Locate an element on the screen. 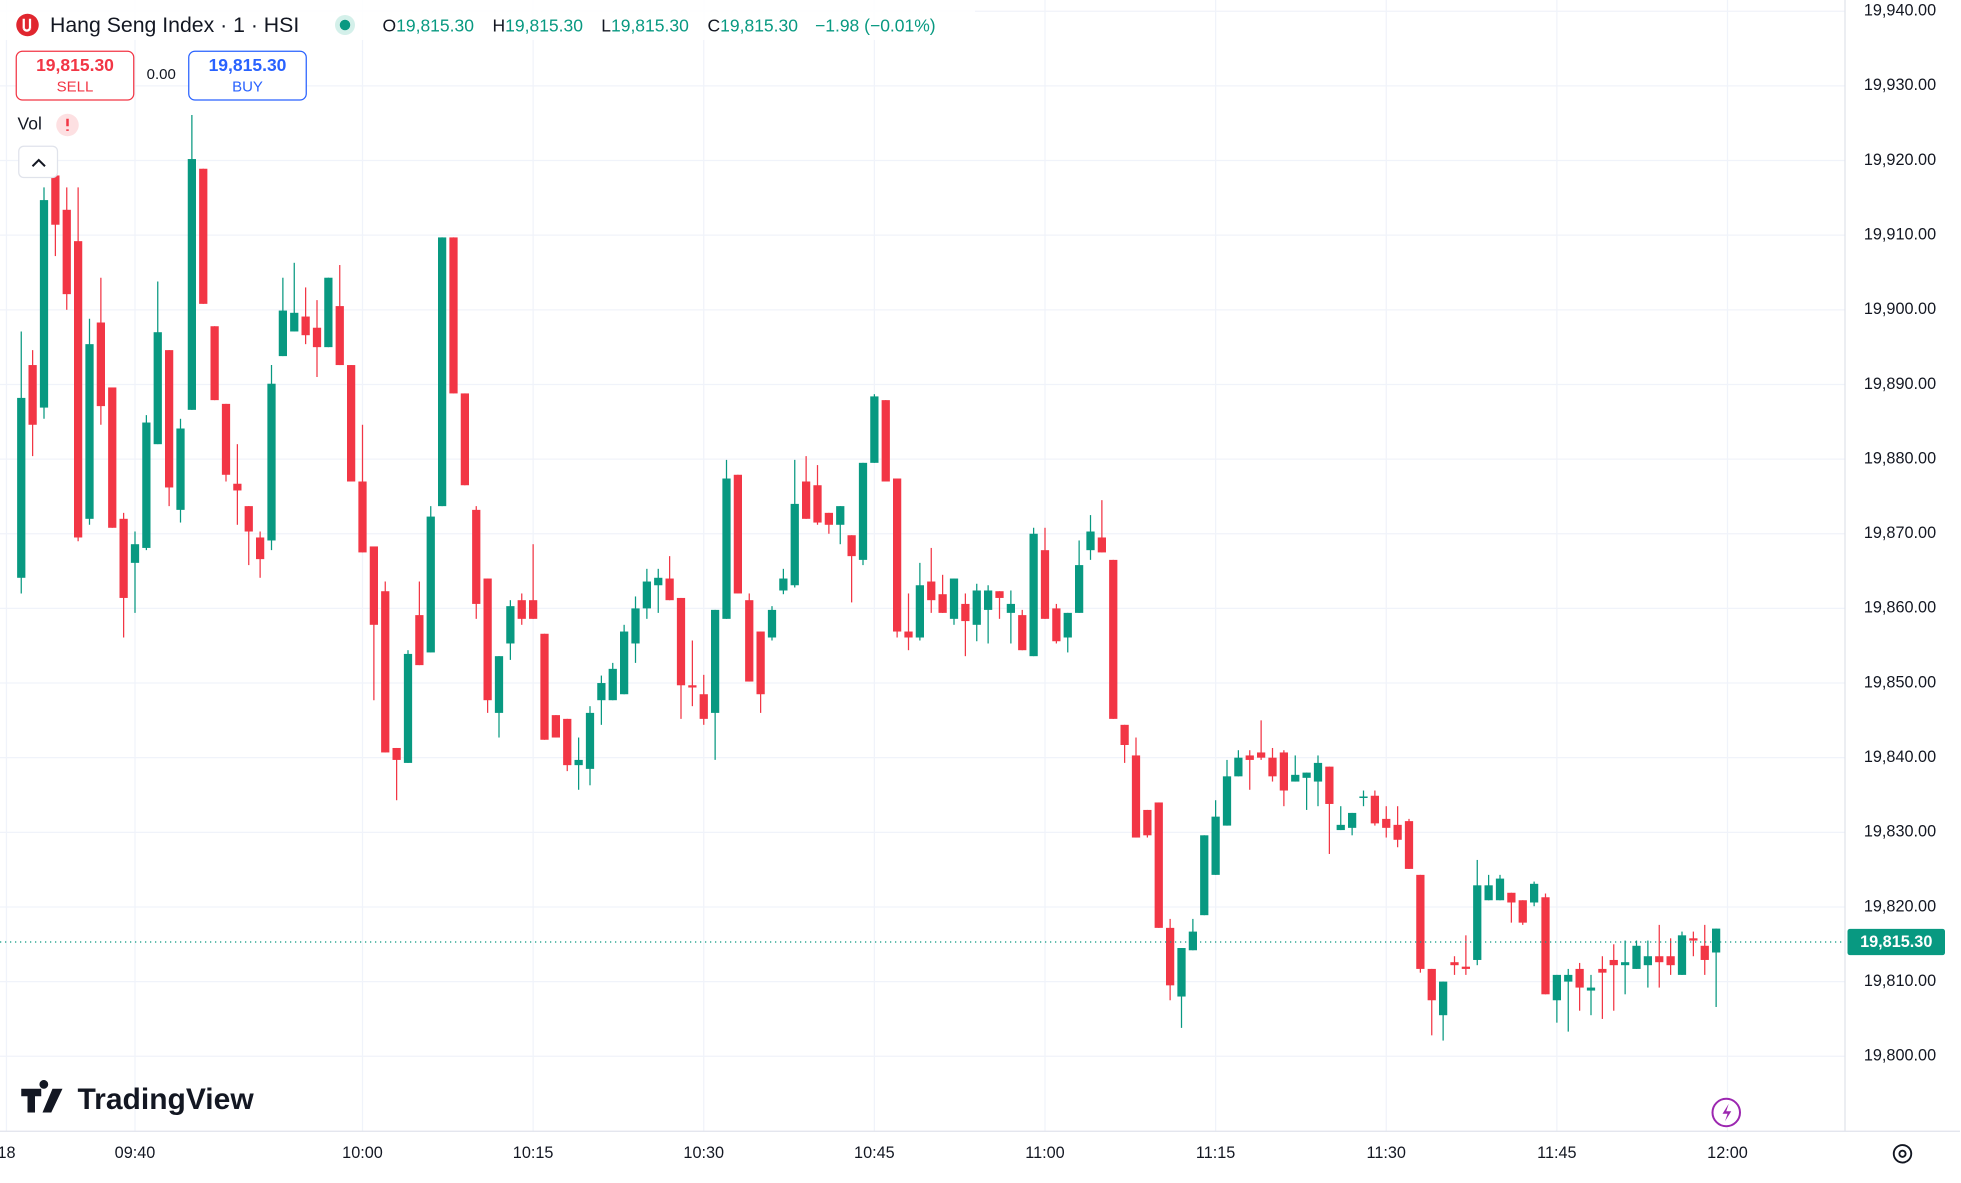 The image size is (1961, 1183). y-tick-label: 19,830.00 is located at coordinates (1900, 832).